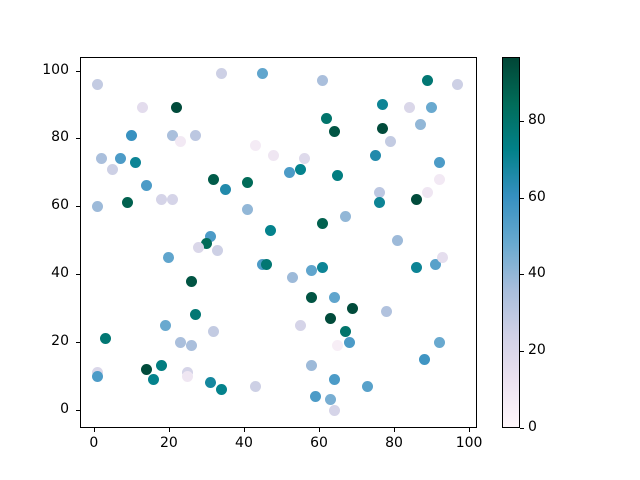 The image size is (640, 480). Describe the element at coordinates (319, 443) in the screenshot. I see `x-tick-label: 60` at that location.